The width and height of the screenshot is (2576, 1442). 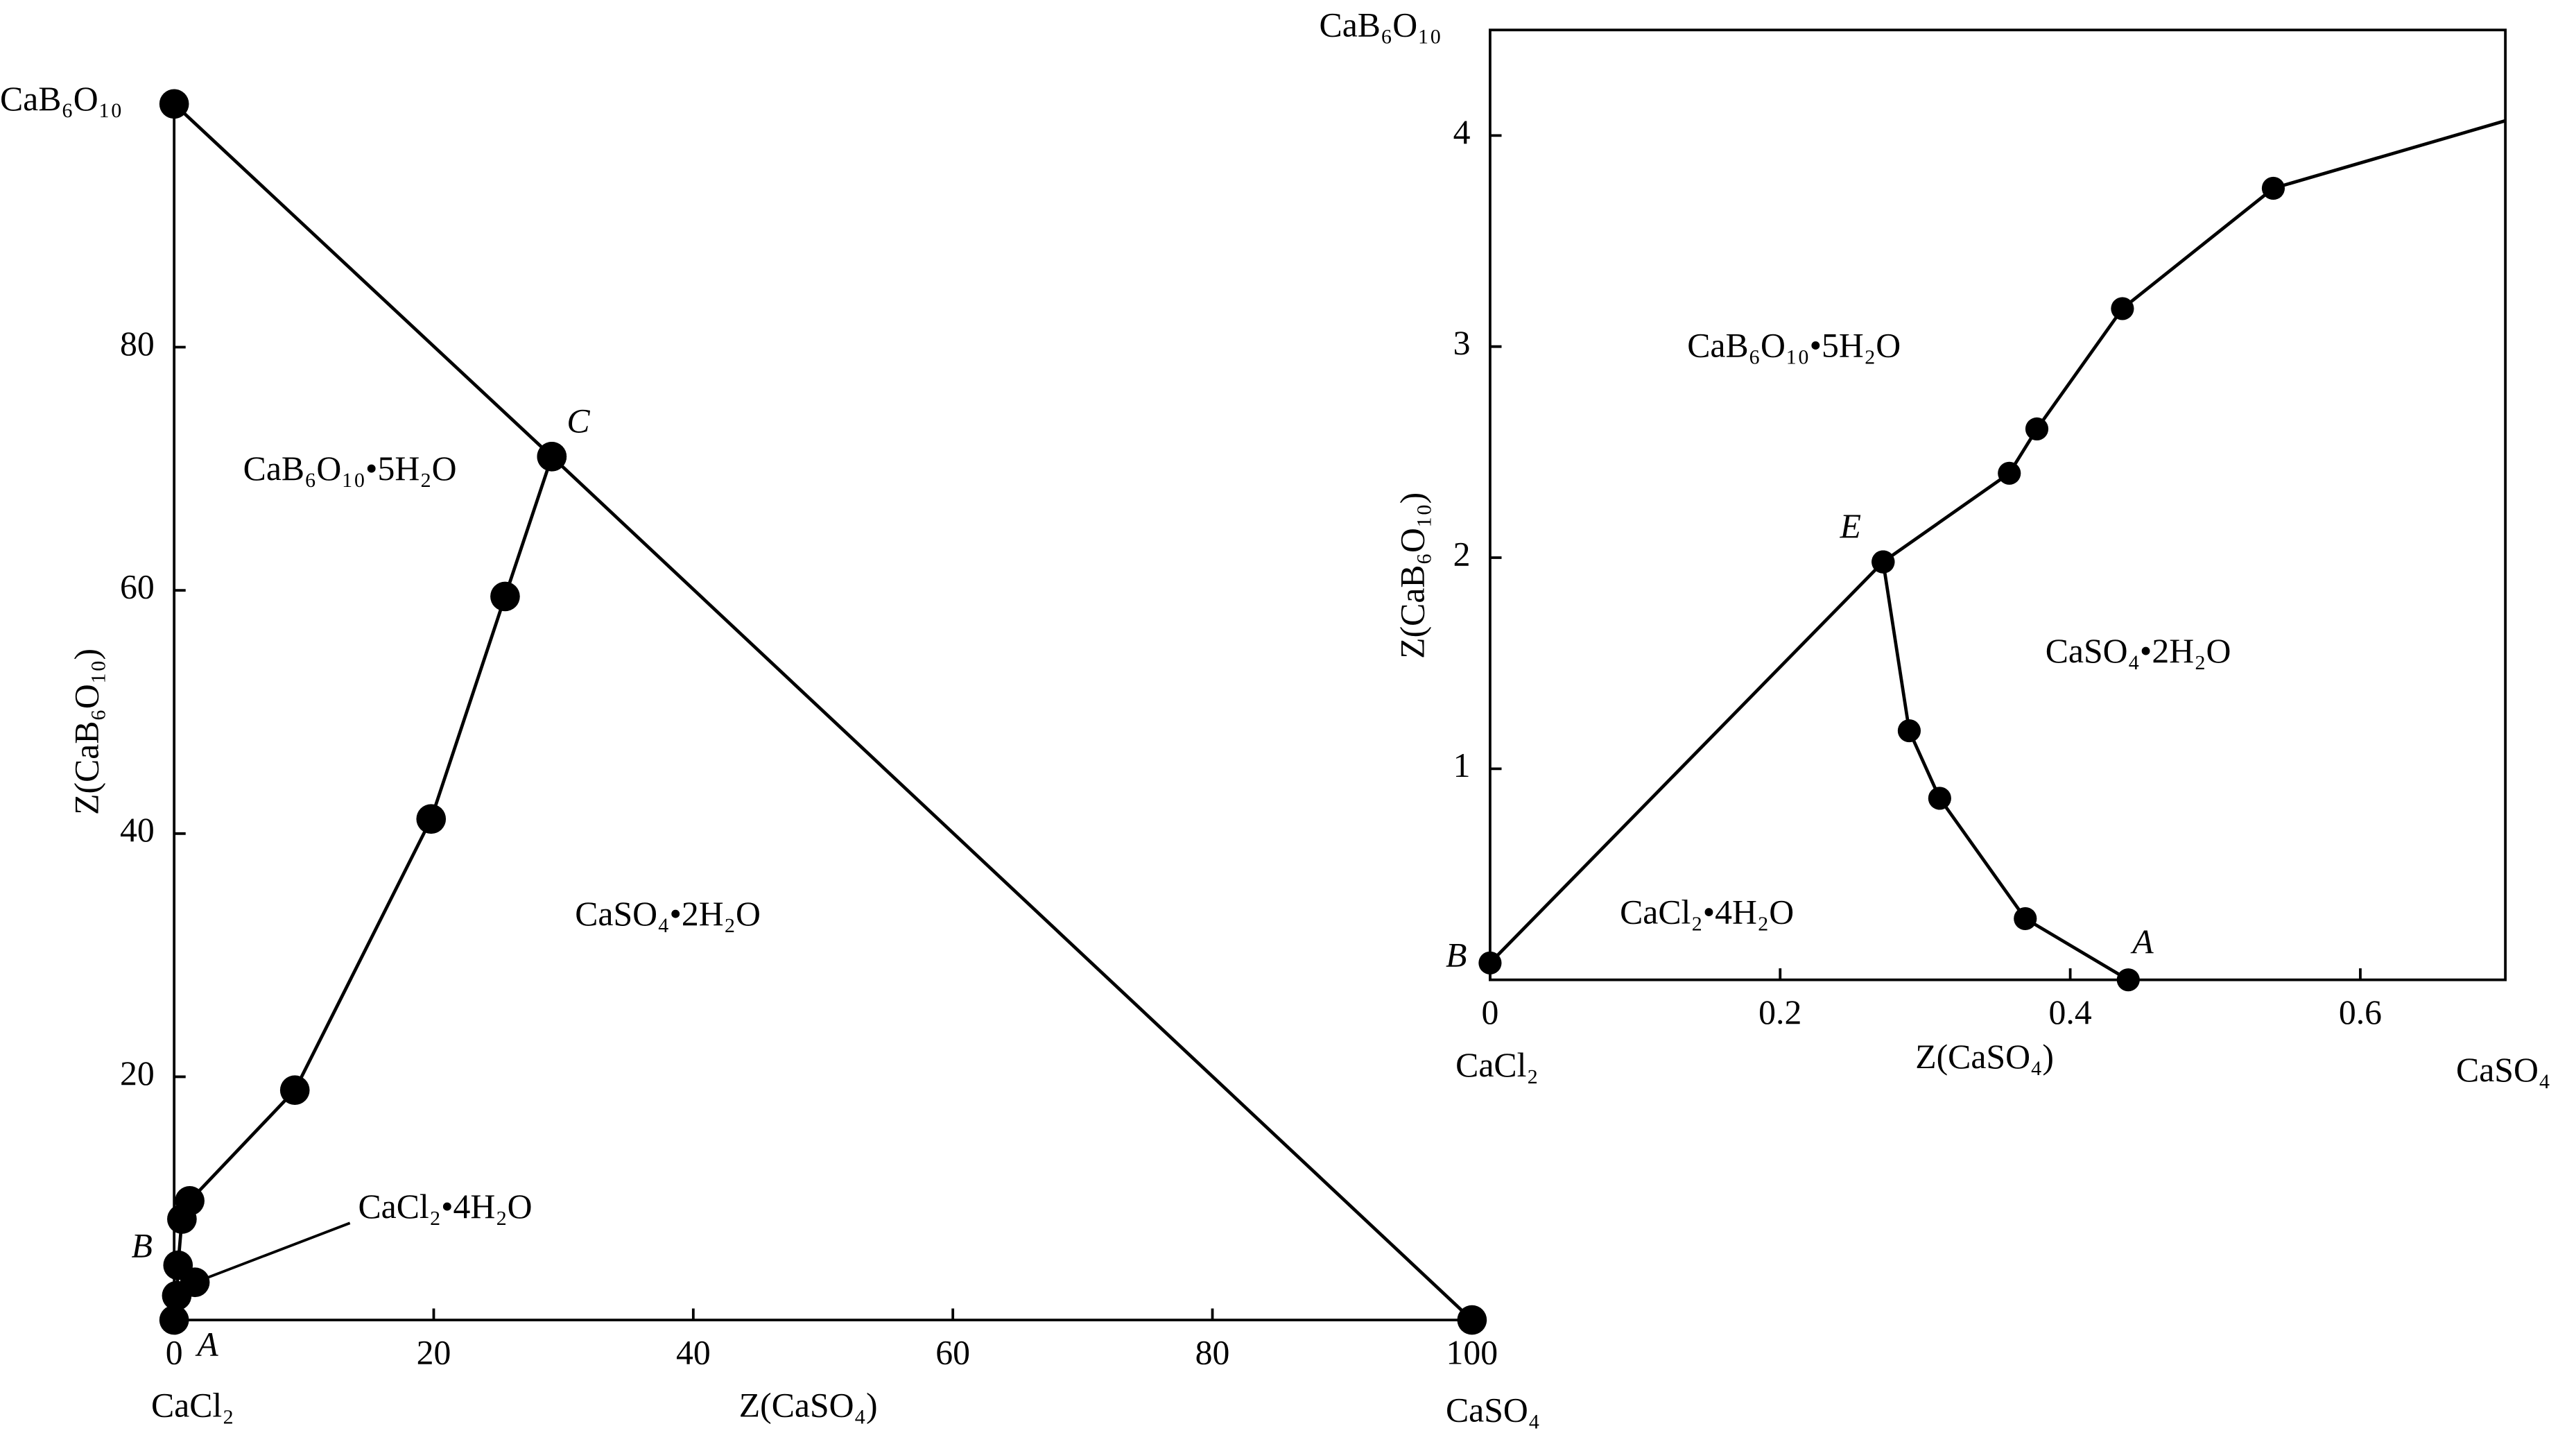 What do you see at coordinates (1212, 1353) in the screenshot?
I see `x-tick-label: 80` at bounding box center [1212, 1353].